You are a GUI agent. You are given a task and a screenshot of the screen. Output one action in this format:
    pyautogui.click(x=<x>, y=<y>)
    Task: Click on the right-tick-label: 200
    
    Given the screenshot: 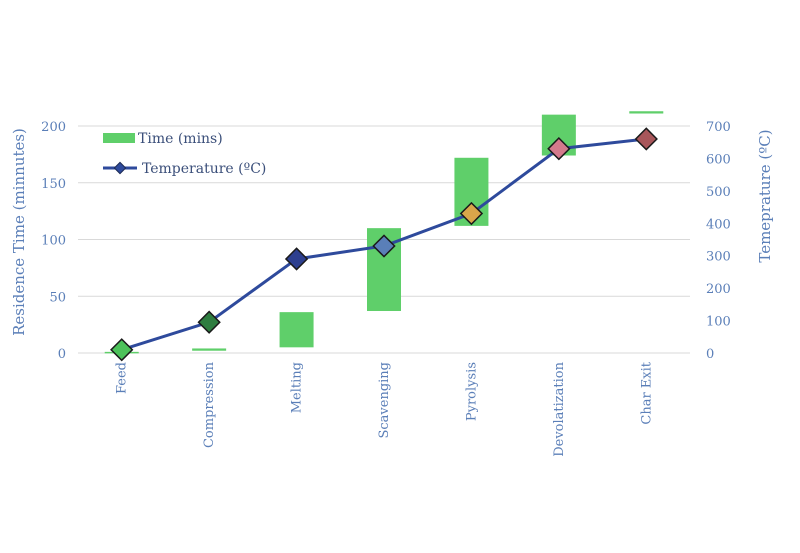 What is the action you would take?
    pyautogui.click(x=718, y=289)
    